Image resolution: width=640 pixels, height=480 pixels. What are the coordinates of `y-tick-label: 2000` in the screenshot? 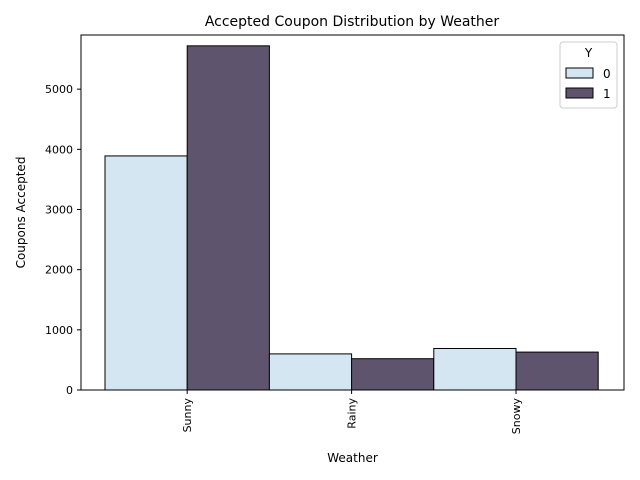 It's located at (59, 270).